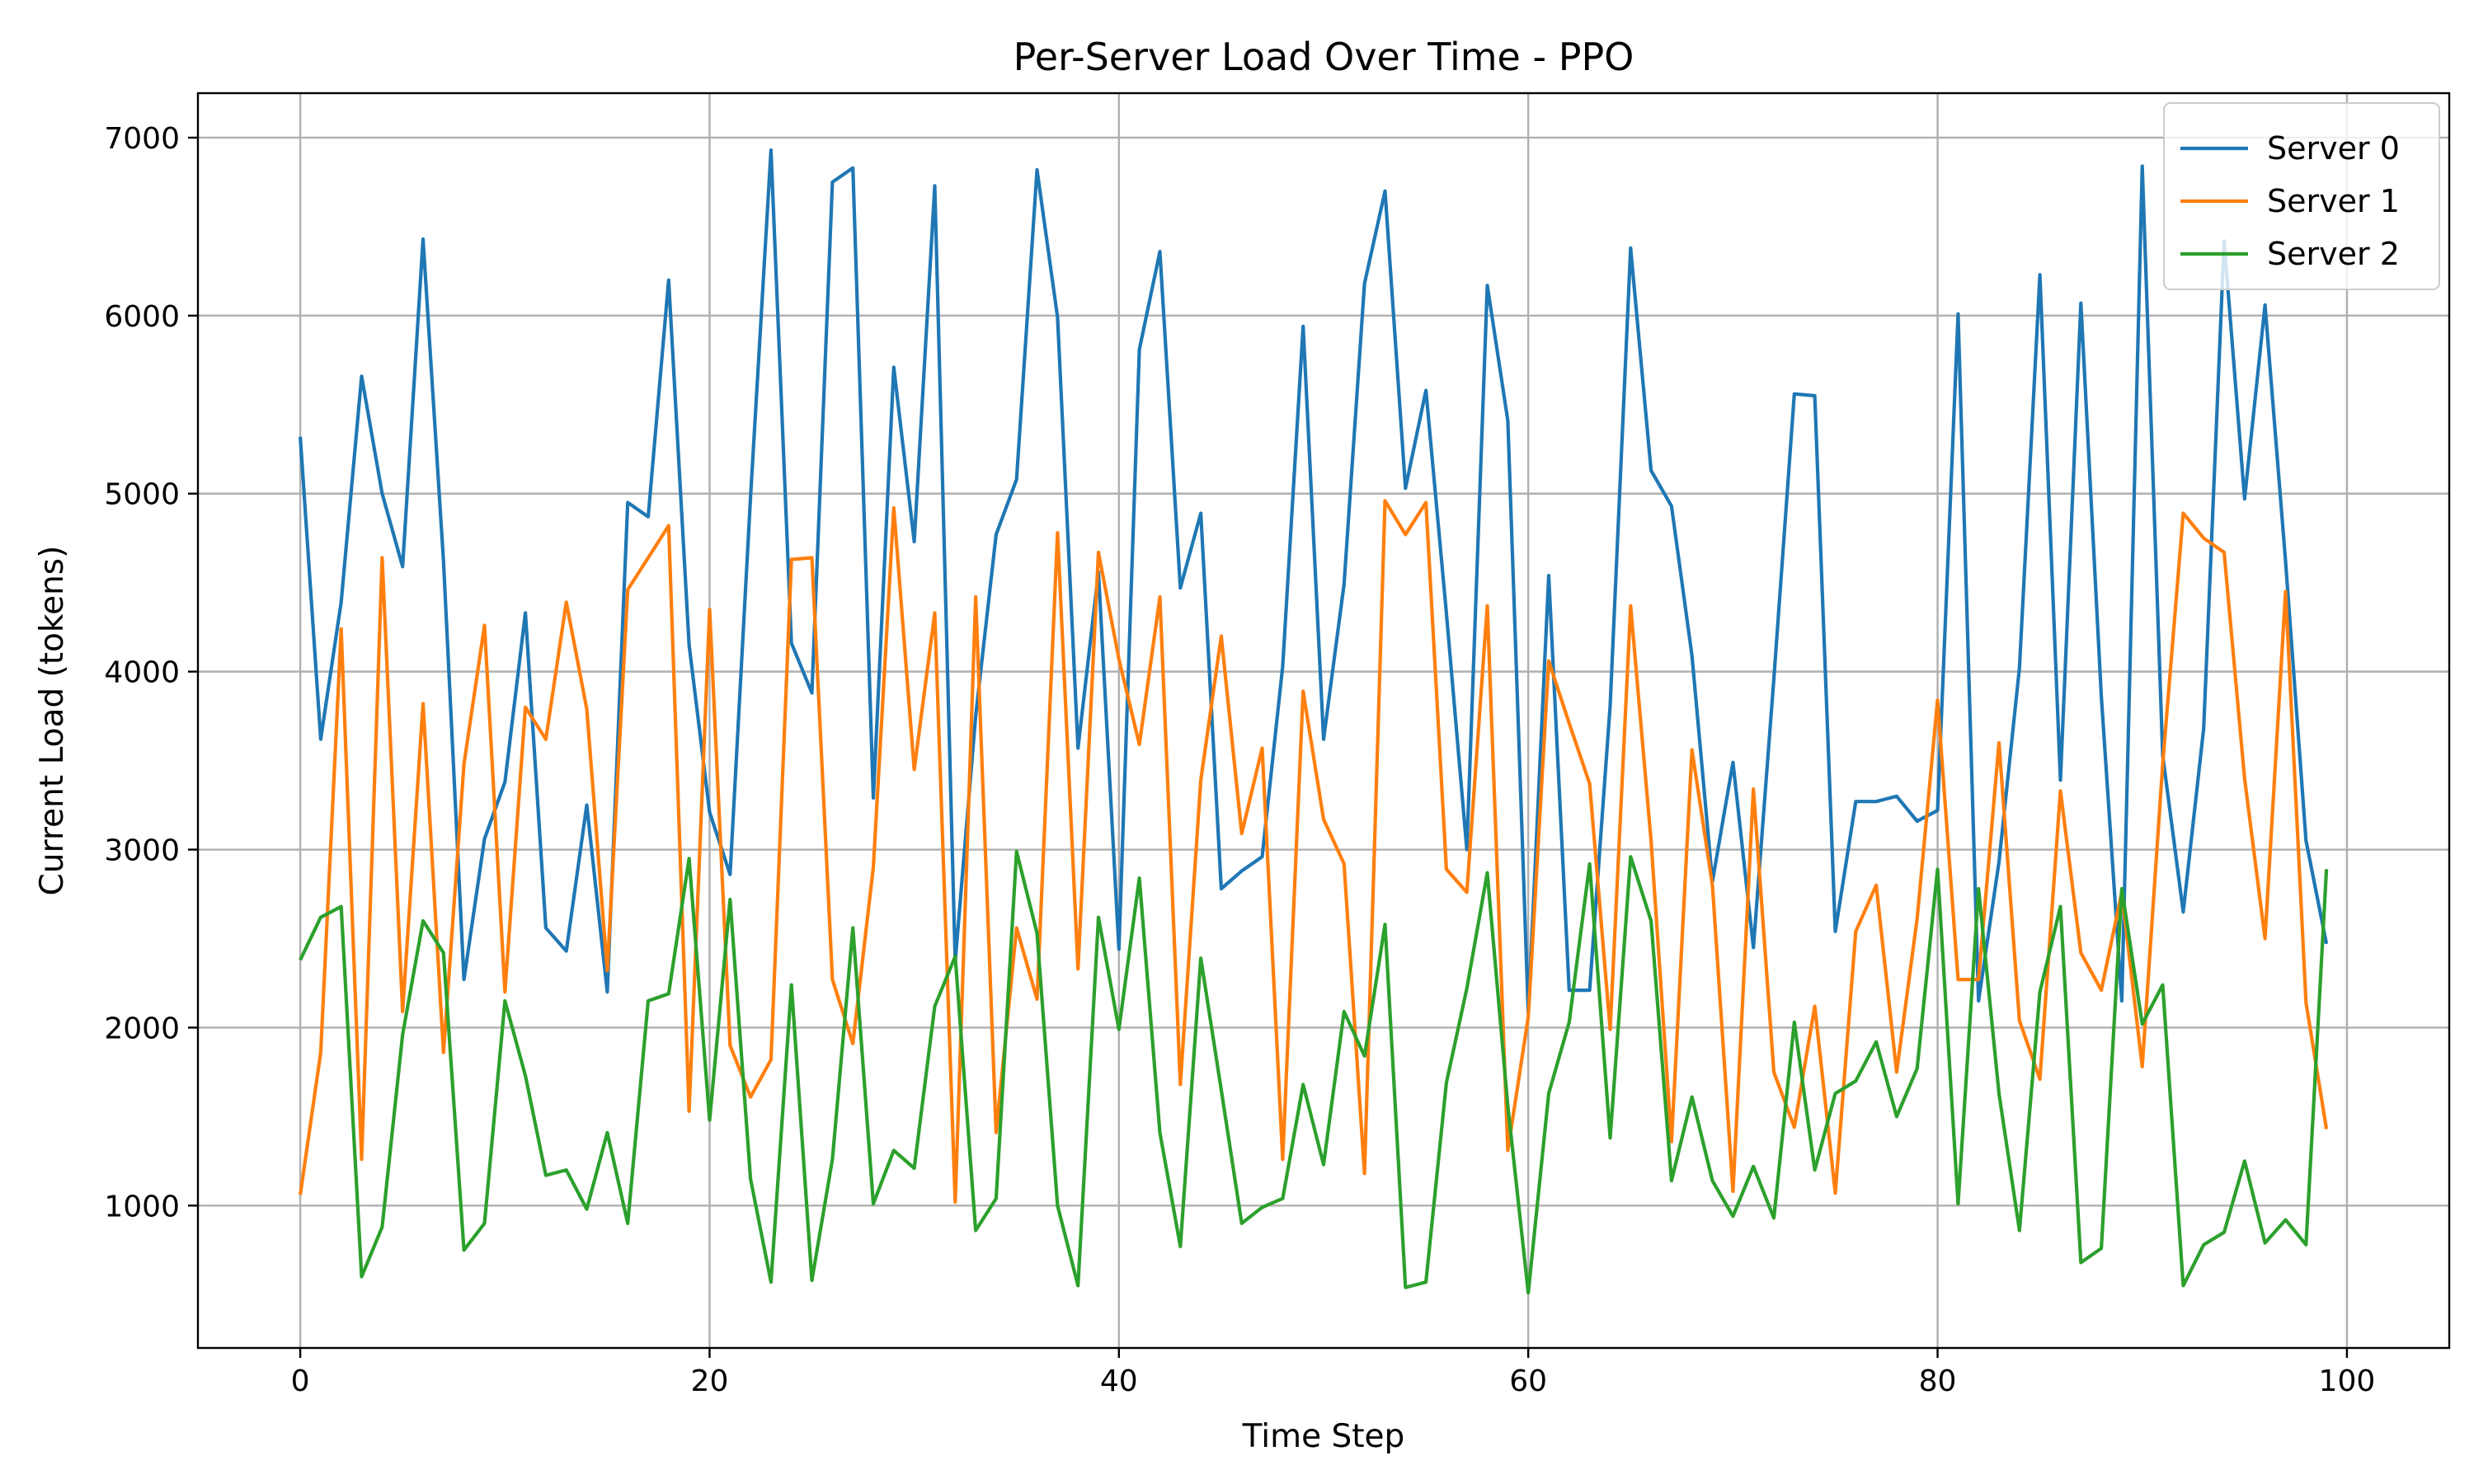 This screenshot has height=1484, width=2474. I want to click on x-tick-label: 40, so click(1119, 1381).